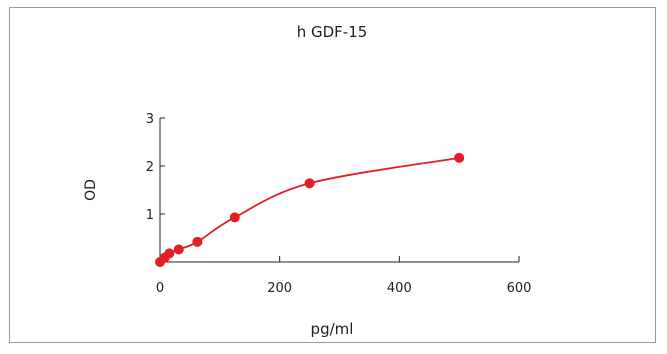 Image resolution: width=667 pixels, height=354 pixels. What do you see at coordinates (519, 288) in the screenshot?
I see `x-tick-label: 600` at bounding box center [519, 288].